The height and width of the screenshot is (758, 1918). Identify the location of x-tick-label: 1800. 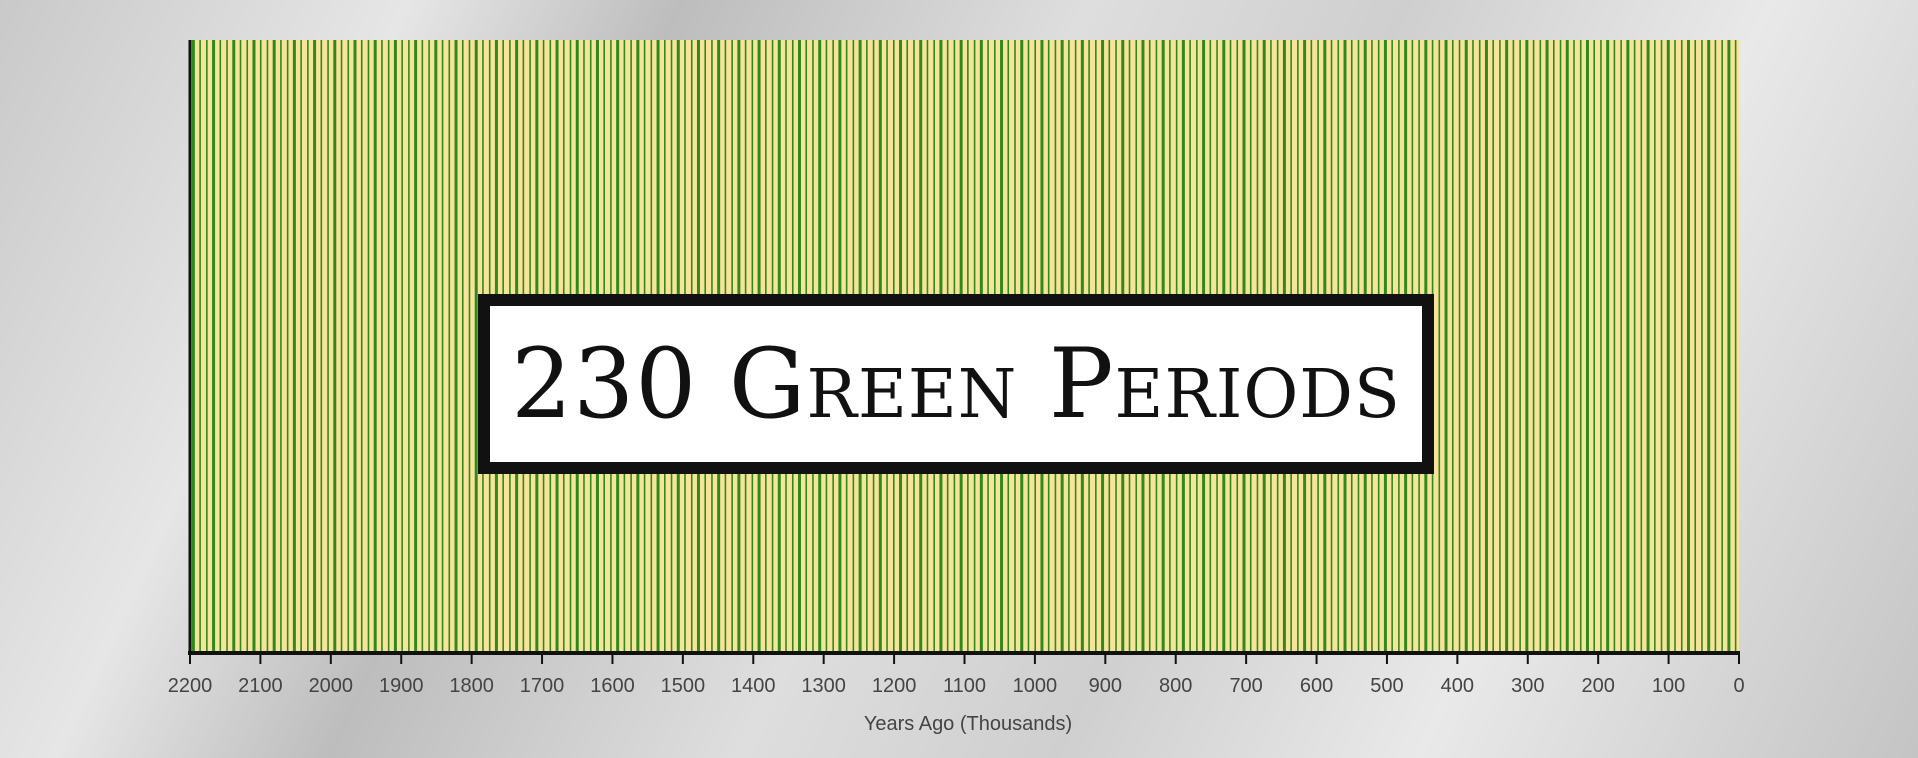
(471, 686).